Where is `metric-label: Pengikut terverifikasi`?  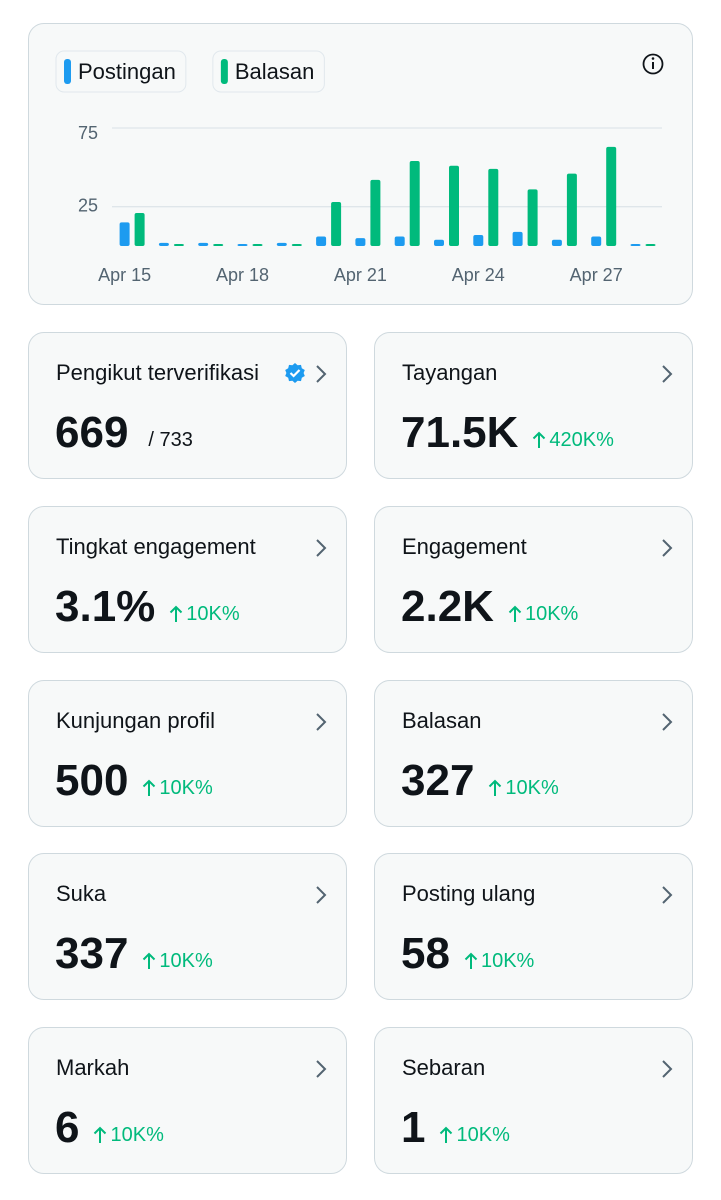
metric-label: Pengikut terverifikasi is located at coordinates (157, 372).